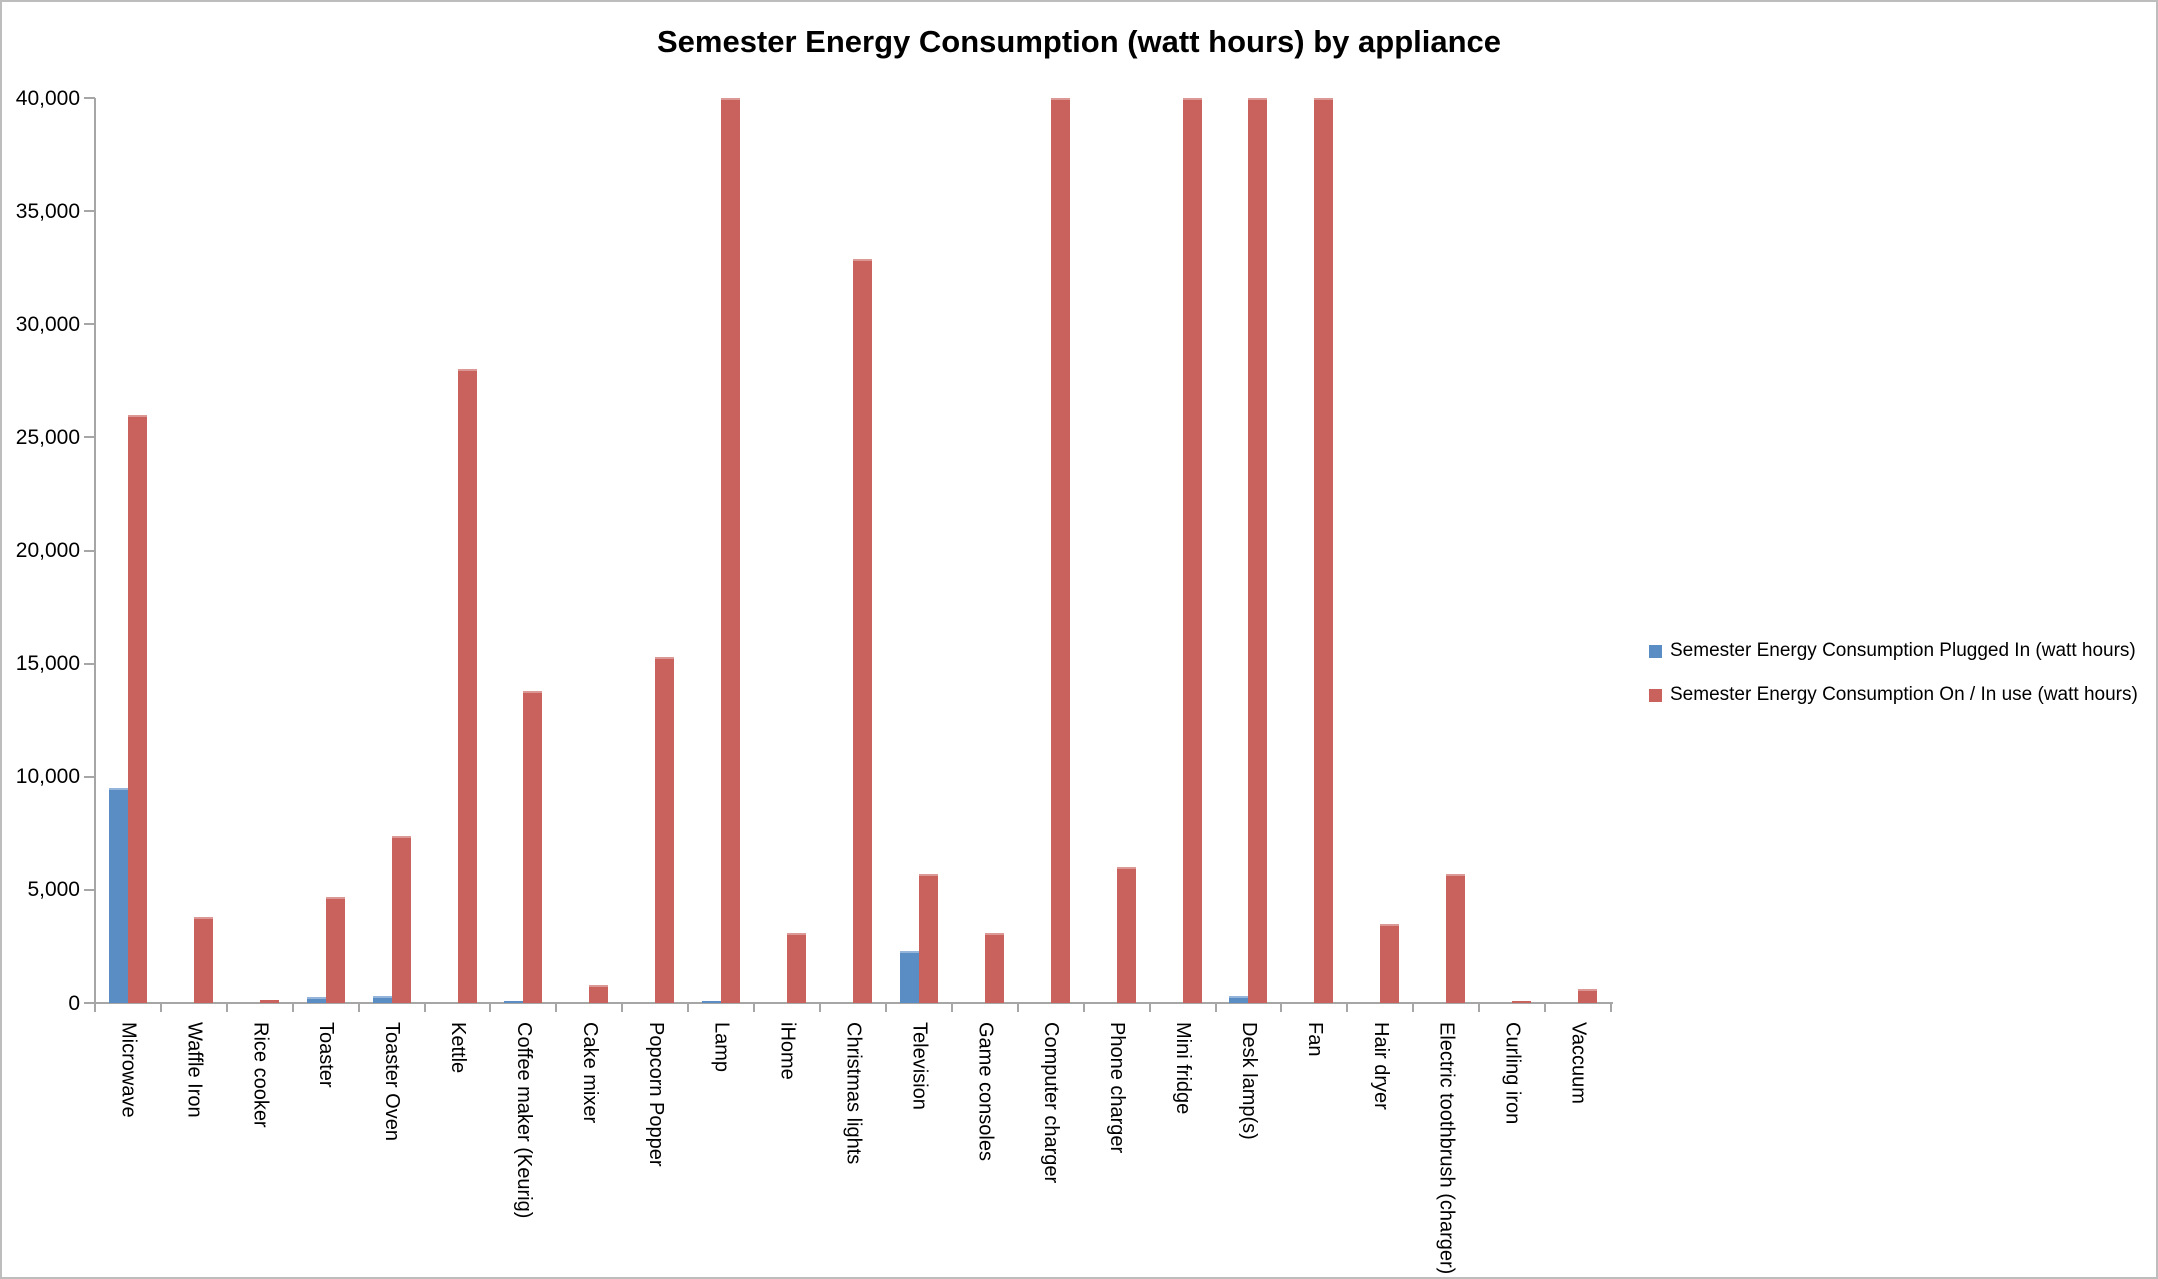 This screenshot has width=2158, height=1279. Describe the element at coordinates (74, 1003) in the screenshot. I see `y-tick-label: 0` at that location.